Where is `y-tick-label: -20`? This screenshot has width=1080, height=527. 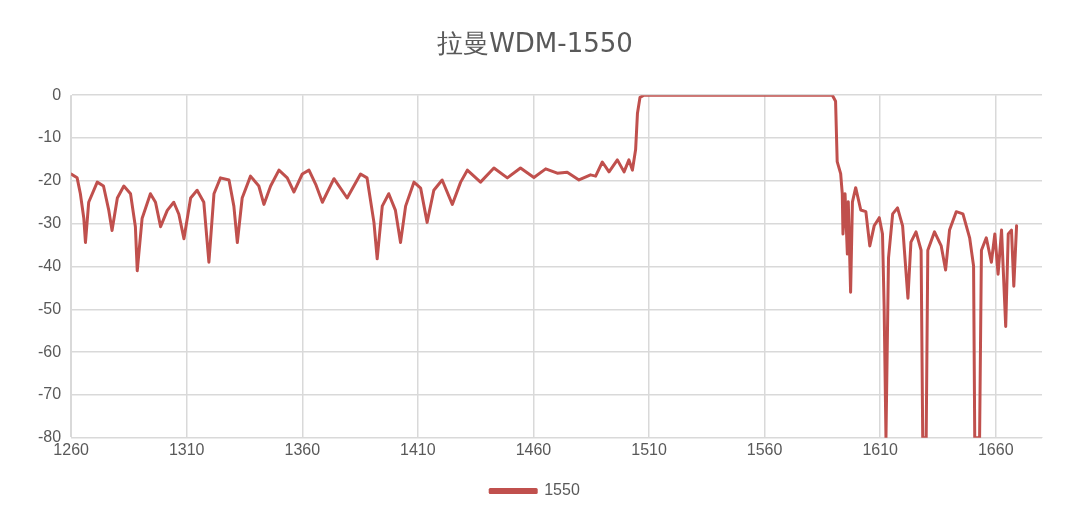 y-tick-label: -20 is located at coordinates (50, 180).